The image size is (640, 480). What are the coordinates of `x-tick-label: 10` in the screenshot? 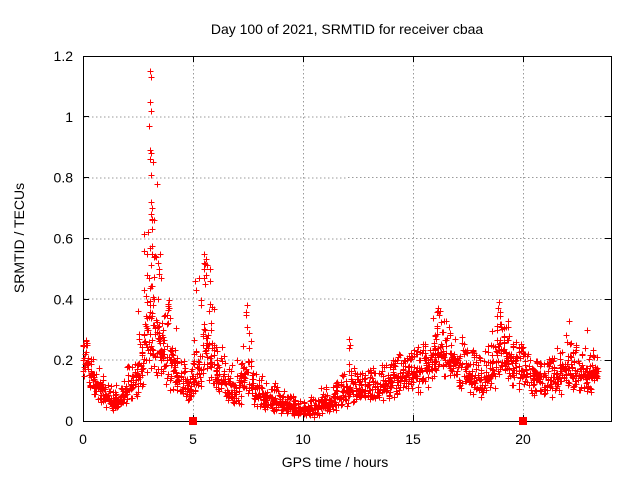 It's located at (303, 439).